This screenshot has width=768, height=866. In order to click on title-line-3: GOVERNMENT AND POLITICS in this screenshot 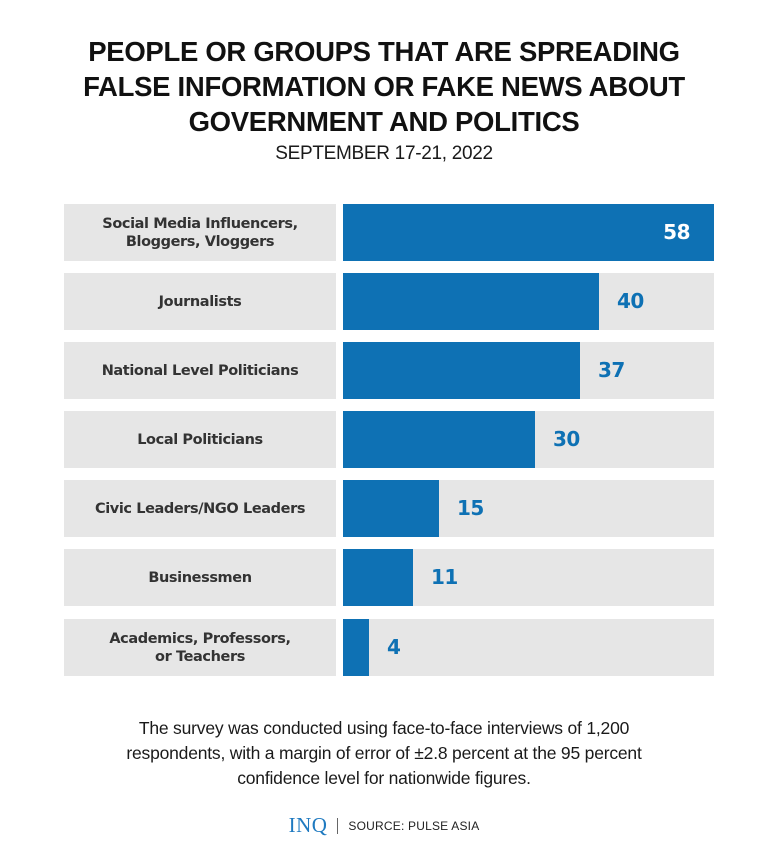, I will do `click(384, 121)`.